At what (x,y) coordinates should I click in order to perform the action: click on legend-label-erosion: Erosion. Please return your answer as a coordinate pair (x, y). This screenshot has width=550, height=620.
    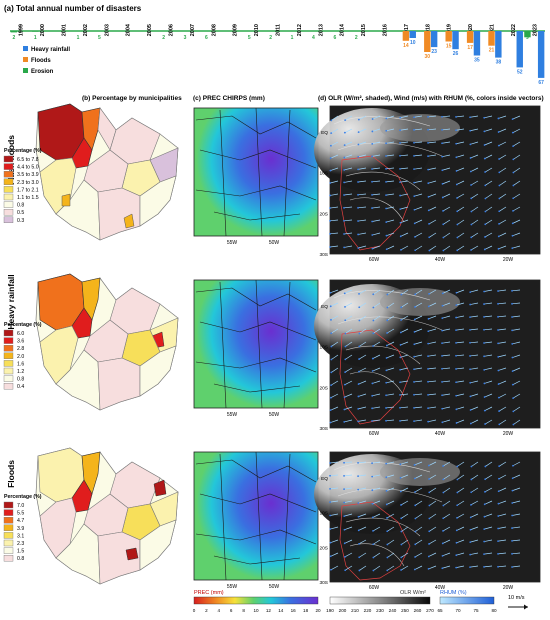
    Looking at the image, I should click on (42, 72).